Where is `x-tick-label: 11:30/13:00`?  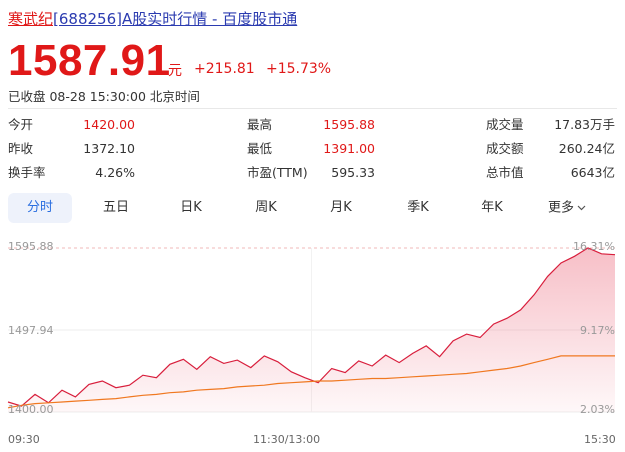
x-tick-label: 11:30/13:00 is located at coordinates (287, 439).